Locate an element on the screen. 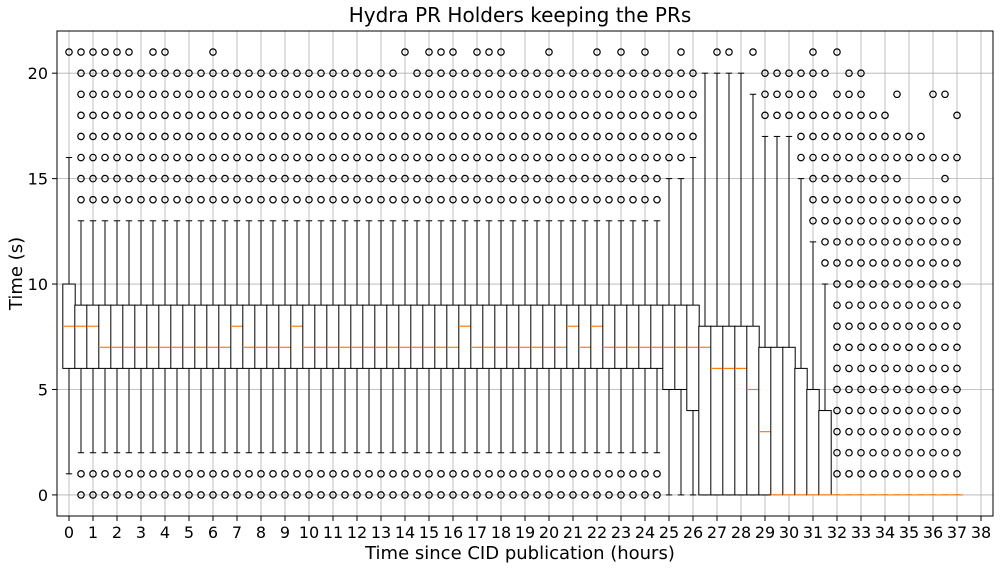 The height and width of the screenshot is (568, 1000). x-tick-label: 20 is located at coordinates (549, 532).